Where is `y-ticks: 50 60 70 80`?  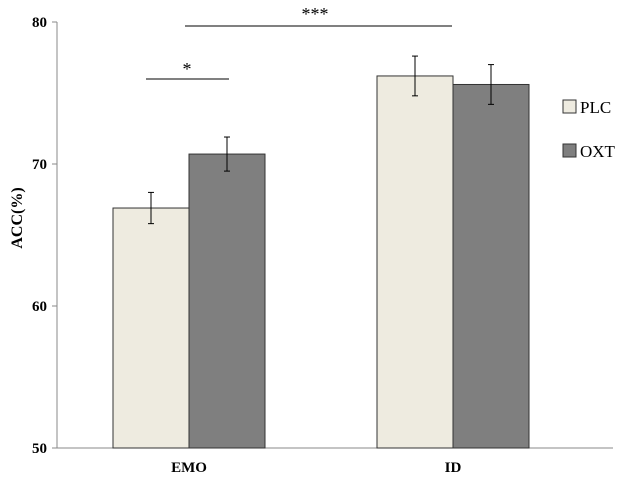
y-ticks: 50 60 70 80 is located at coordinates (44, 236).